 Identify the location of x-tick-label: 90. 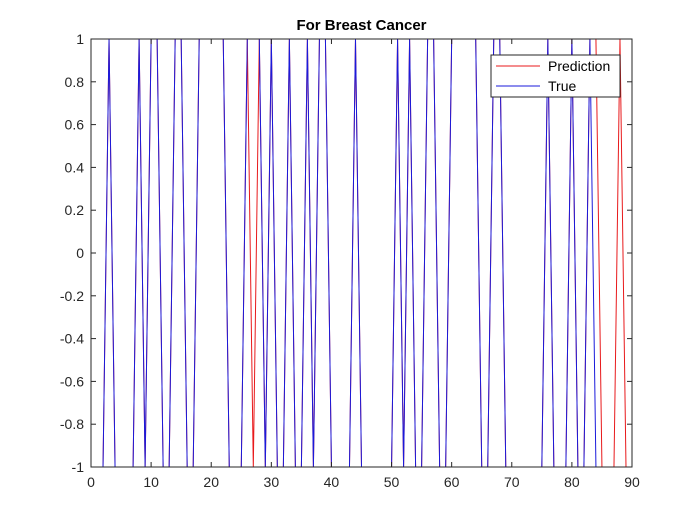
(632, 482).